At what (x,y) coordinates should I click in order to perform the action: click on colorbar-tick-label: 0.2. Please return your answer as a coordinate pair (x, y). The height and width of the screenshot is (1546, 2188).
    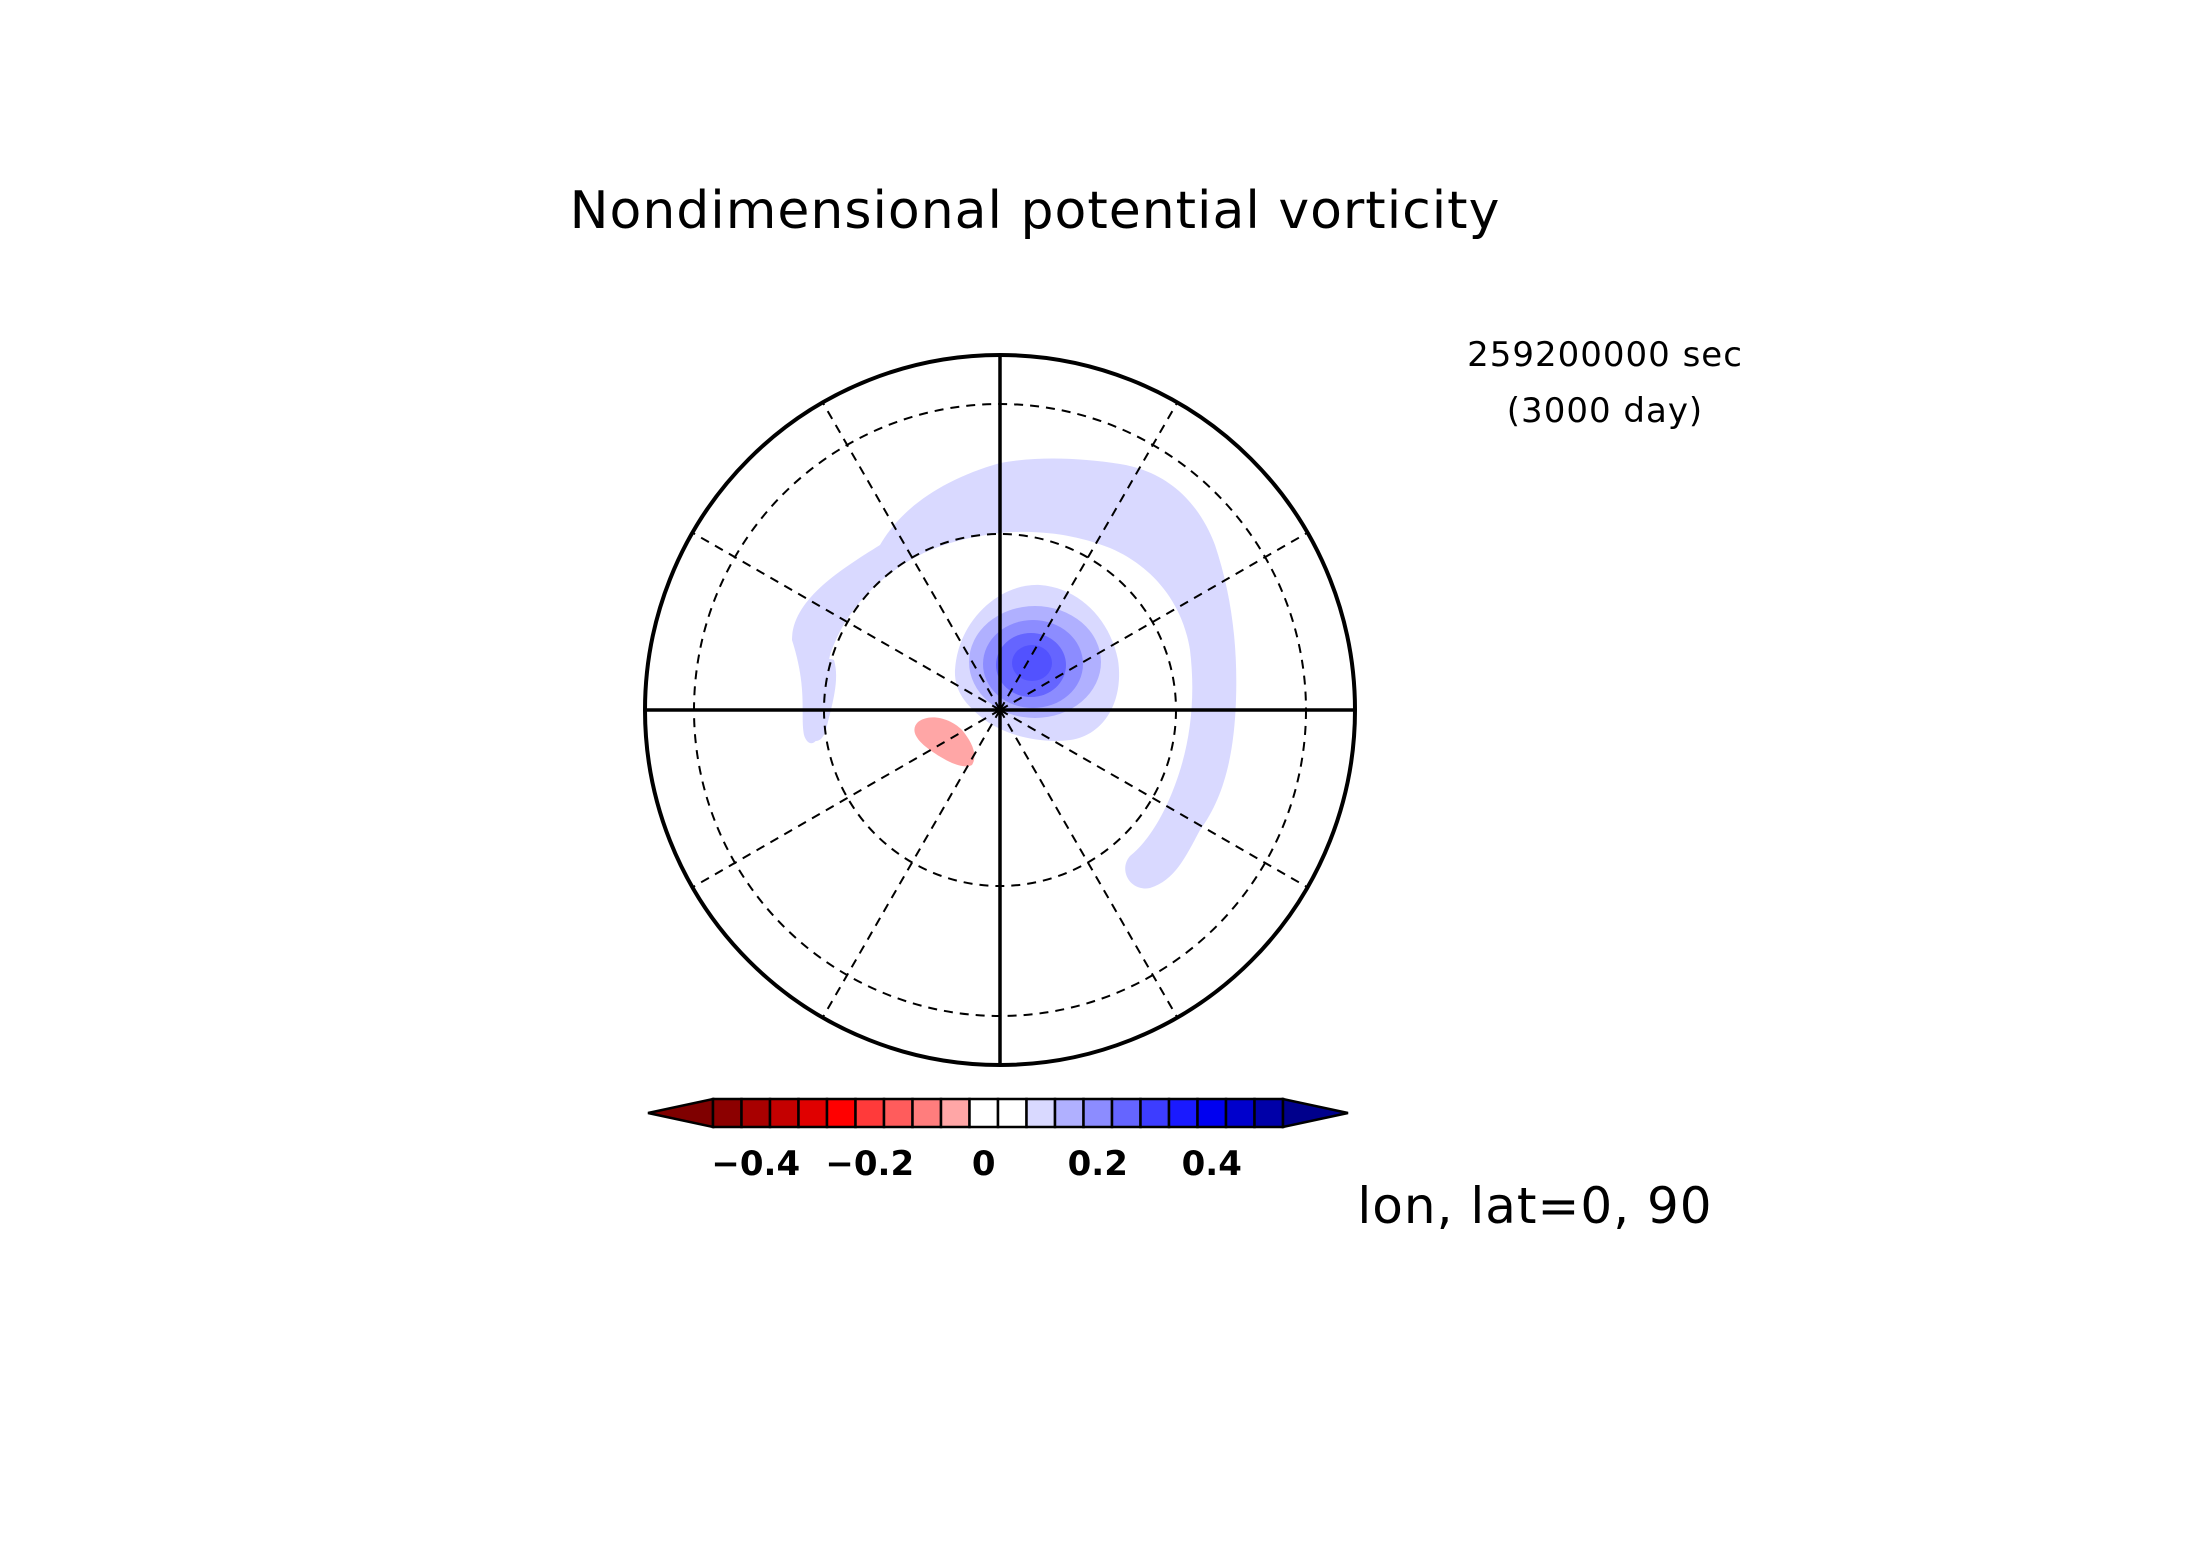
    Looking at the image, I should click on (1098, 1164).